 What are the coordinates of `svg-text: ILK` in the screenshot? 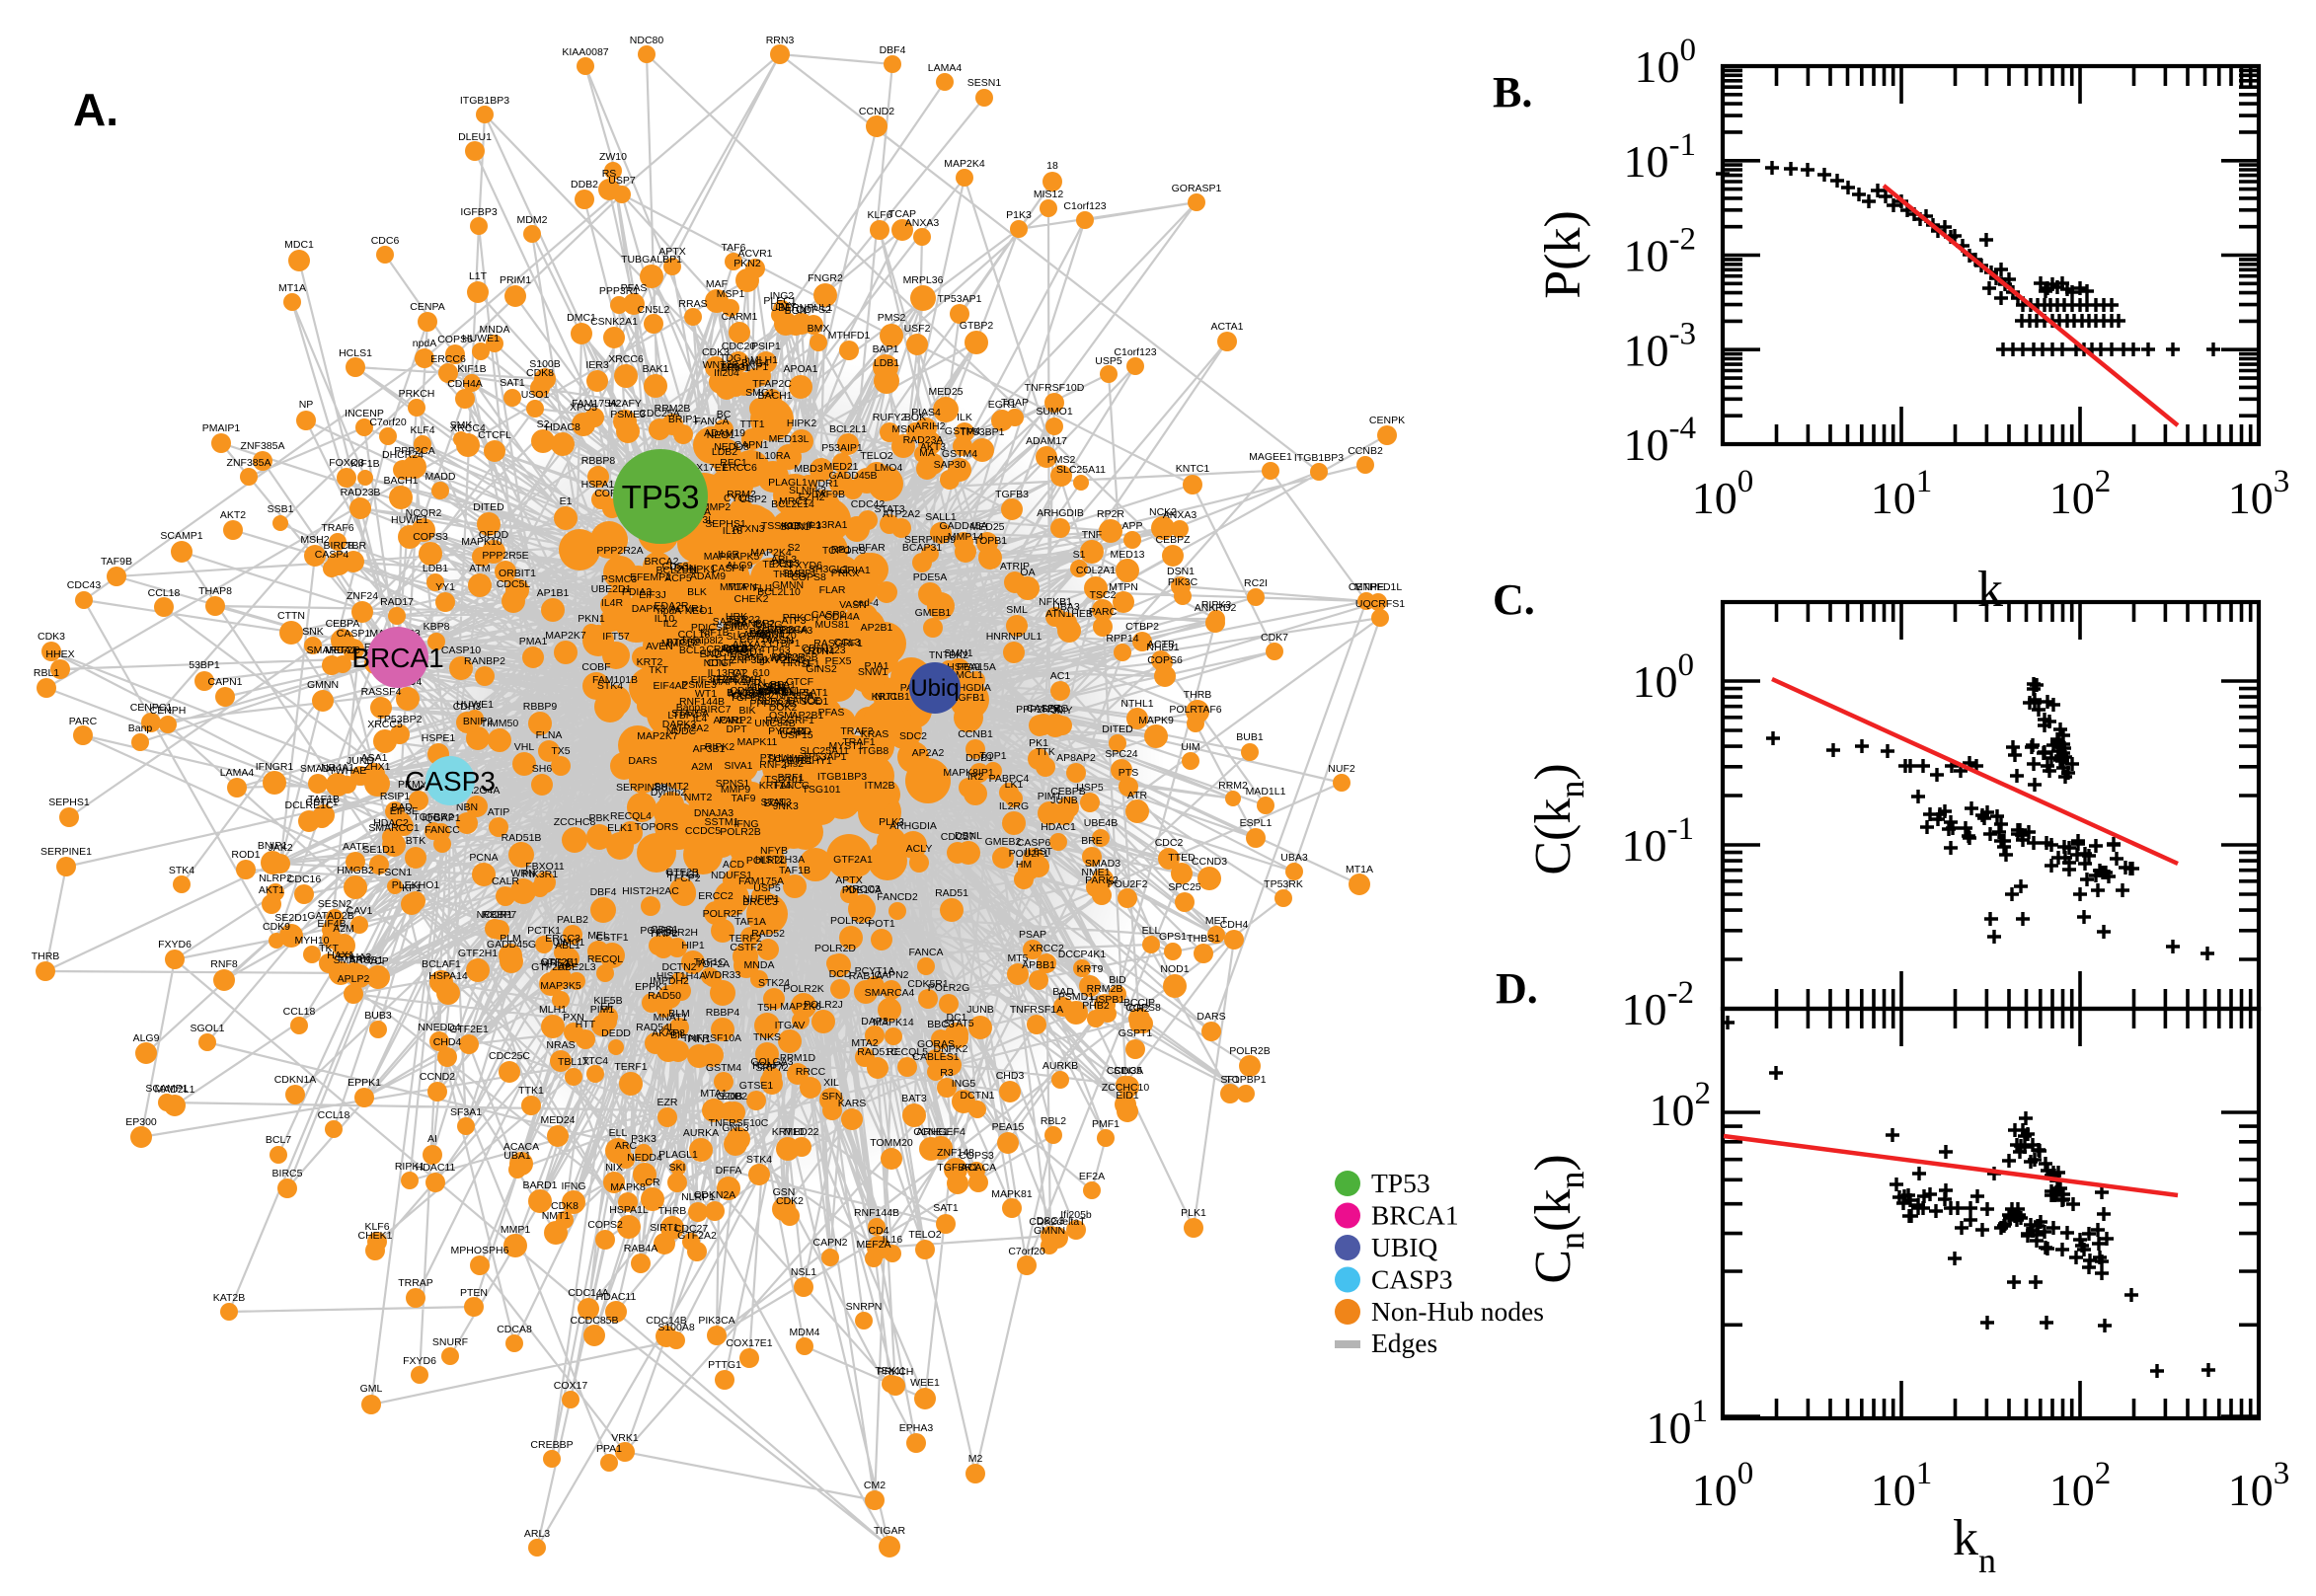 It's located at (965, 417).